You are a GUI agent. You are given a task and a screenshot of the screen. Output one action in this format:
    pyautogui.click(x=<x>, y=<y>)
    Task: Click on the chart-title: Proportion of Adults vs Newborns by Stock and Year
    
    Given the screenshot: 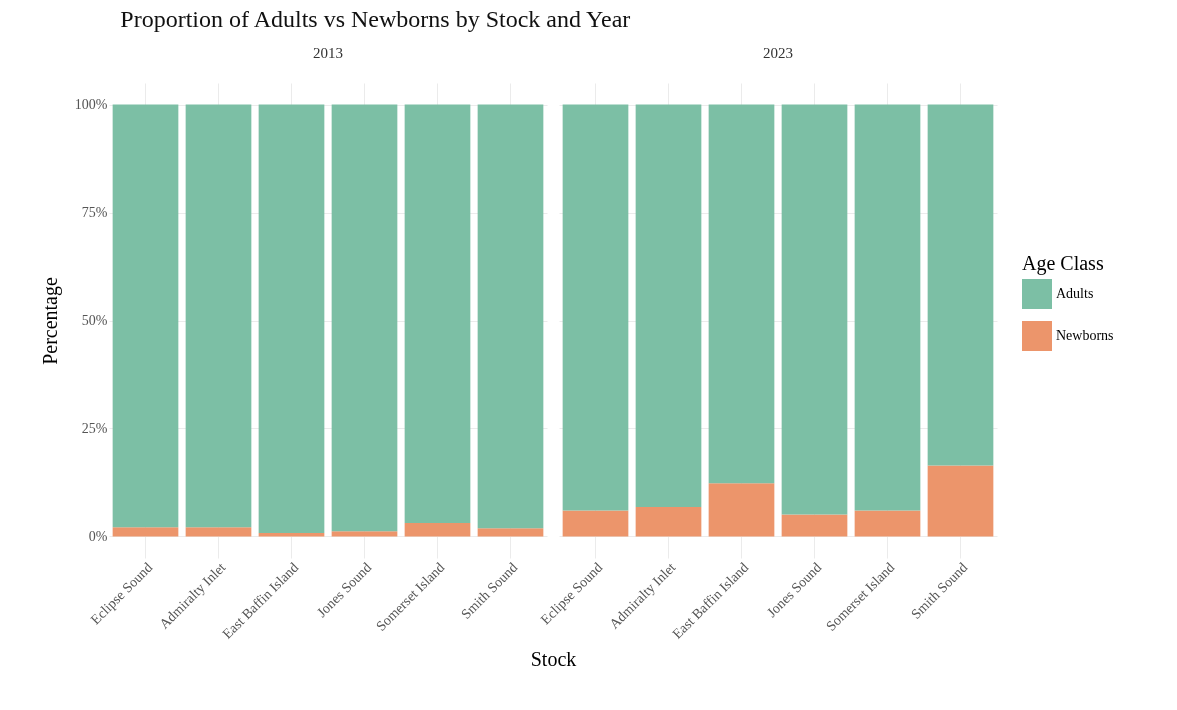 What is the action you would take?
    pyautogui.click(x=375, y=19)
    